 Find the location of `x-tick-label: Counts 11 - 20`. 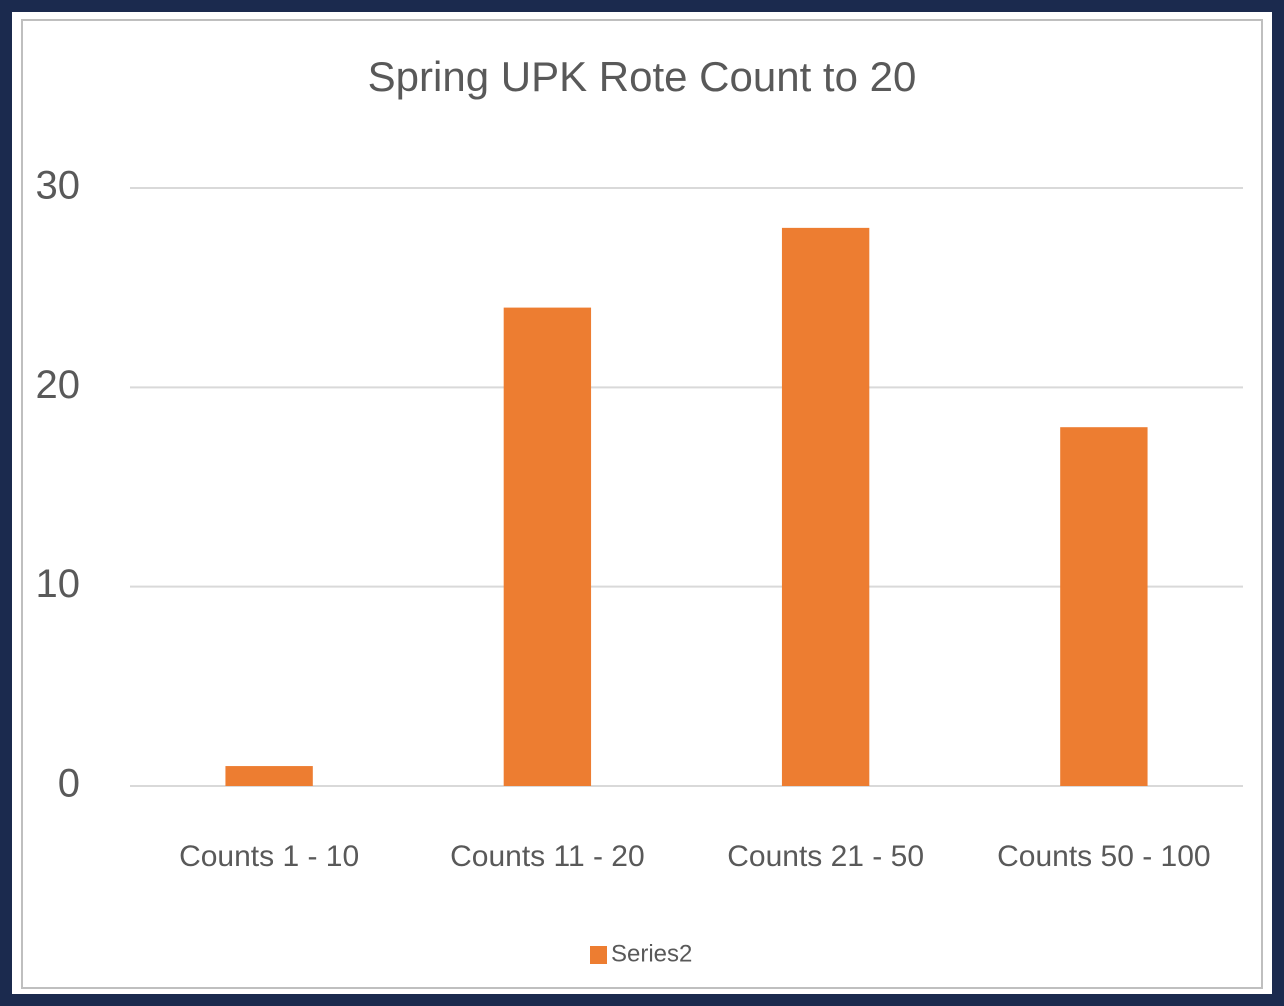

x-tick-label: Counts 11 - 20 is located at coordinates (547, 856).